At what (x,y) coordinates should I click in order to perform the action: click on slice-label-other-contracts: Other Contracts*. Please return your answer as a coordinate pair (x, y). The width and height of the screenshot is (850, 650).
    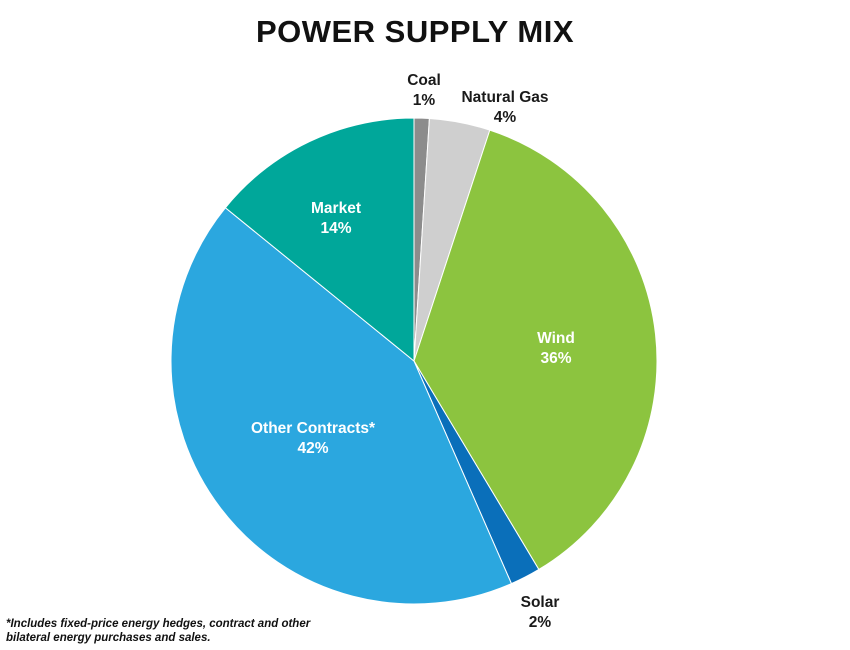
    Looking at the image, I should click on (313, 428).